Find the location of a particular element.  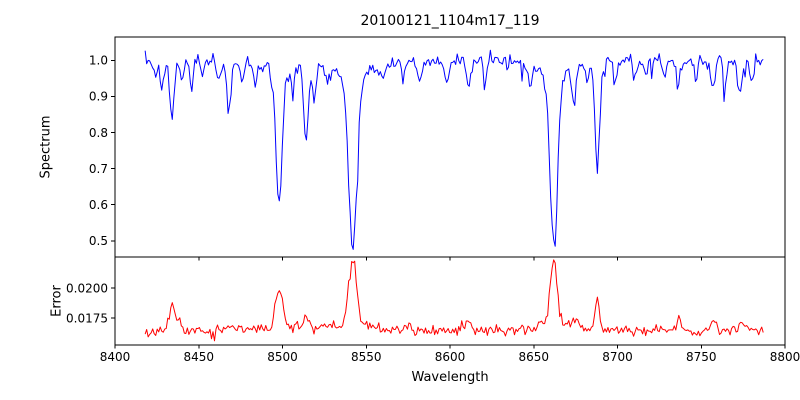

x-tick-label: 8650 is located at coordinates (533, 357).